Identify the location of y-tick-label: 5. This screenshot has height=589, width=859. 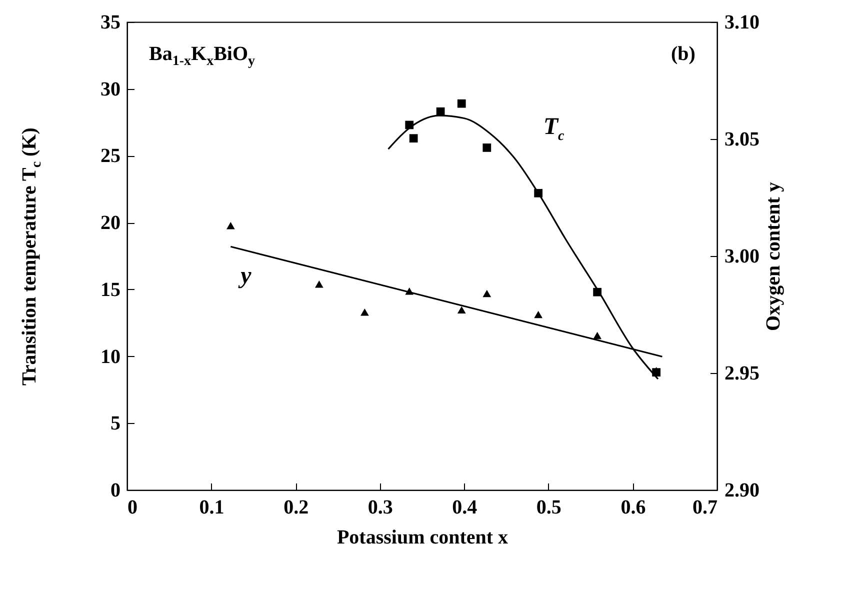
(115, 423).